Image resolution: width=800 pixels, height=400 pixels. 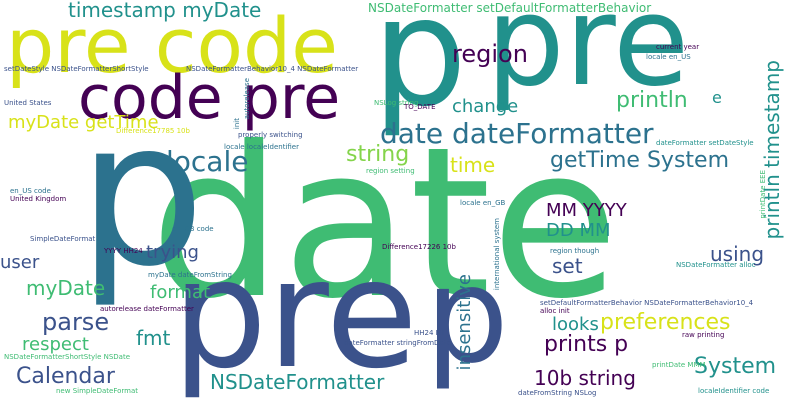 I want to click on cloud-word: locale en_GB, so click(x=483, y=203).